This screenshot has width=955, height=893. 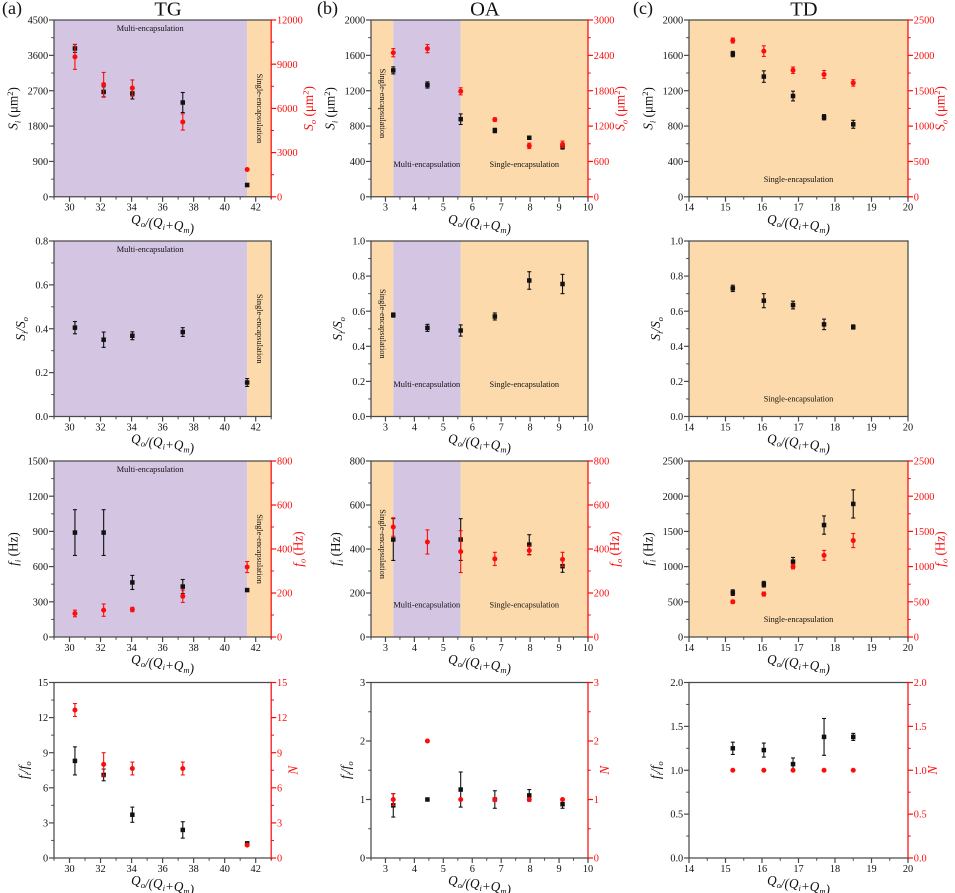 What do you see at coordinates (41, 242) in the screenshot?
I see `svg-text: 0.8` at bounding box center [41, 242].